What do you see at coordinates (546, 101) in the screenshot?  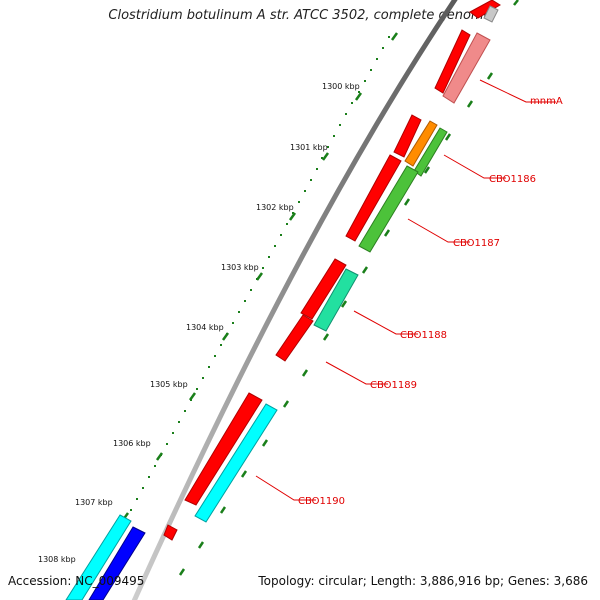 I see `gene-label: mnmA` at bounding box center [546, 101].